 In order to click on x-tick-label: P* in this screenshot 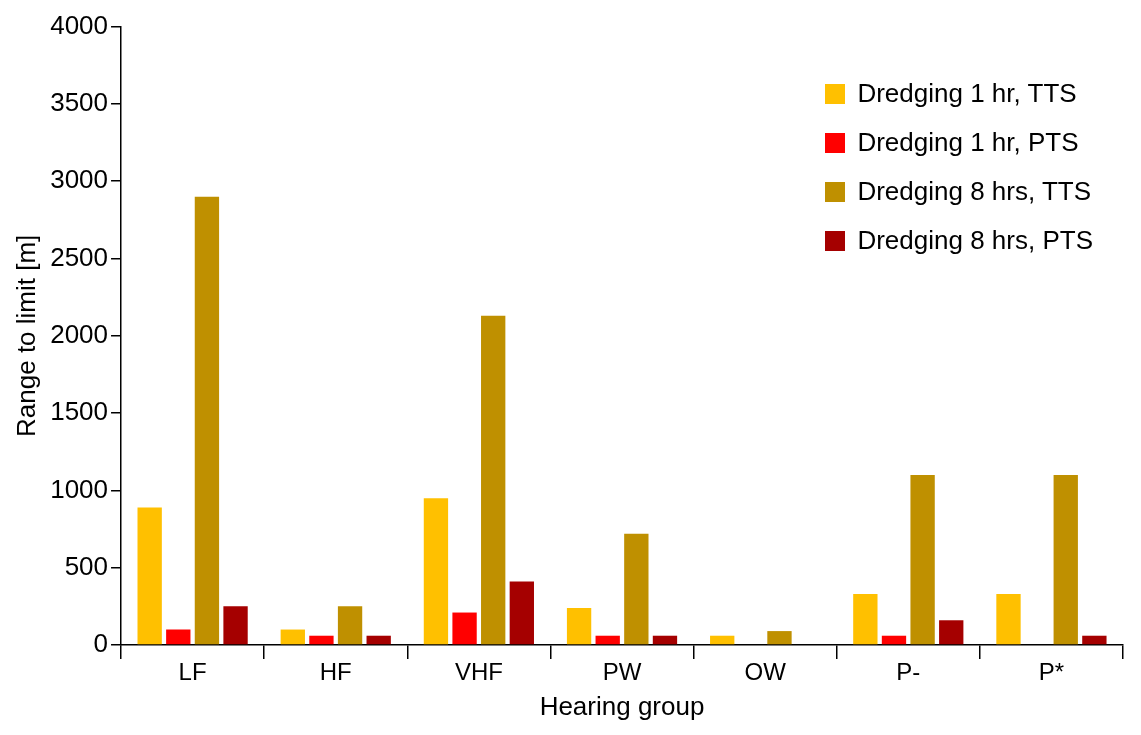, I will do `click(1051, 672)`.